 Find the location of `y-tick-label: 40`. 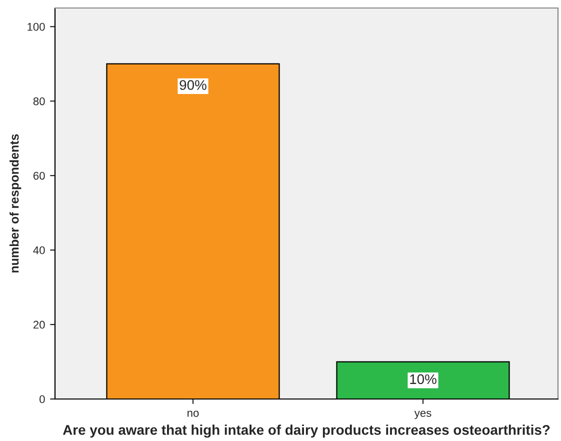

y-tick-label: 40 is located at coordinates (39, 250).